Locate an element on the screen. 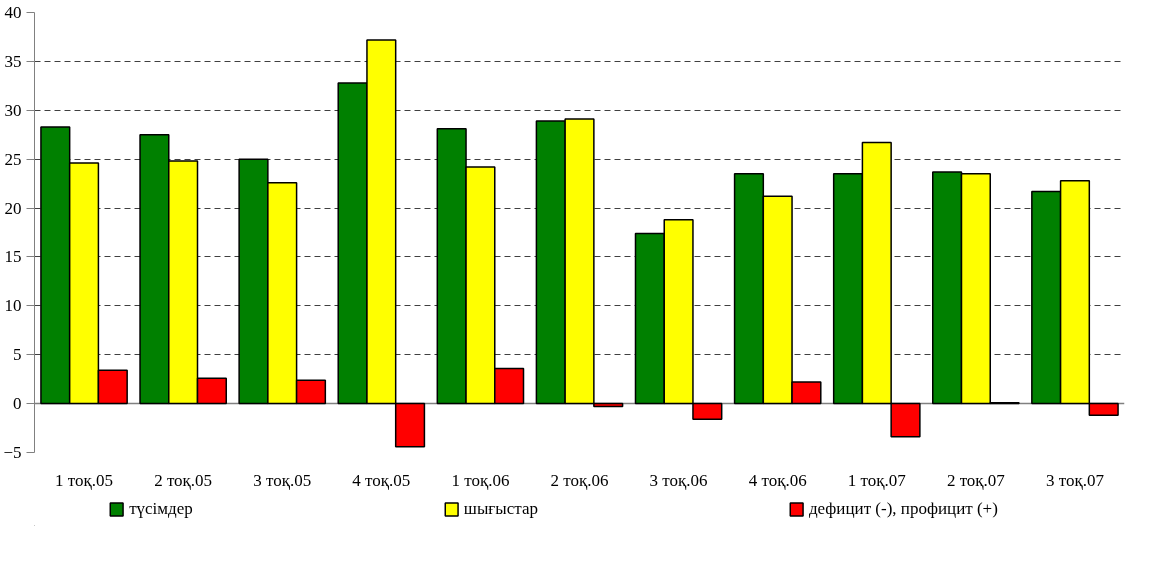 This screenshot has height=571, width=1172. y-tick-label: 5 is located at coordinates (17, 355).